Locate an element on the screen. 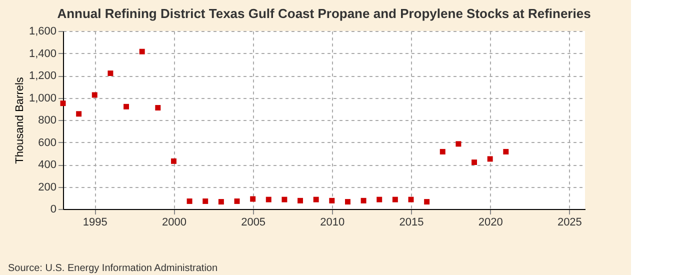 This screenshot has height=275, width=675. y-tick-label: 0 is located at coordinates (53, 210).